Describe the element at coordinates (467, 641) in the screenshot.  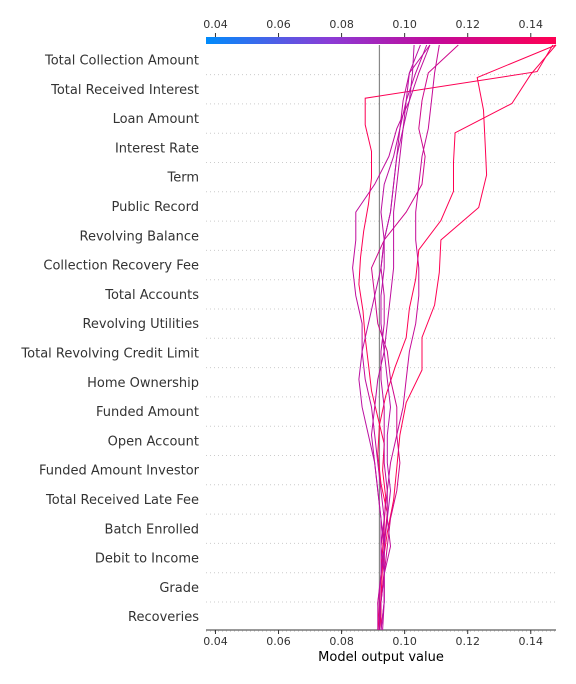
I see `bottom-tick-label: 0.12` at that location.